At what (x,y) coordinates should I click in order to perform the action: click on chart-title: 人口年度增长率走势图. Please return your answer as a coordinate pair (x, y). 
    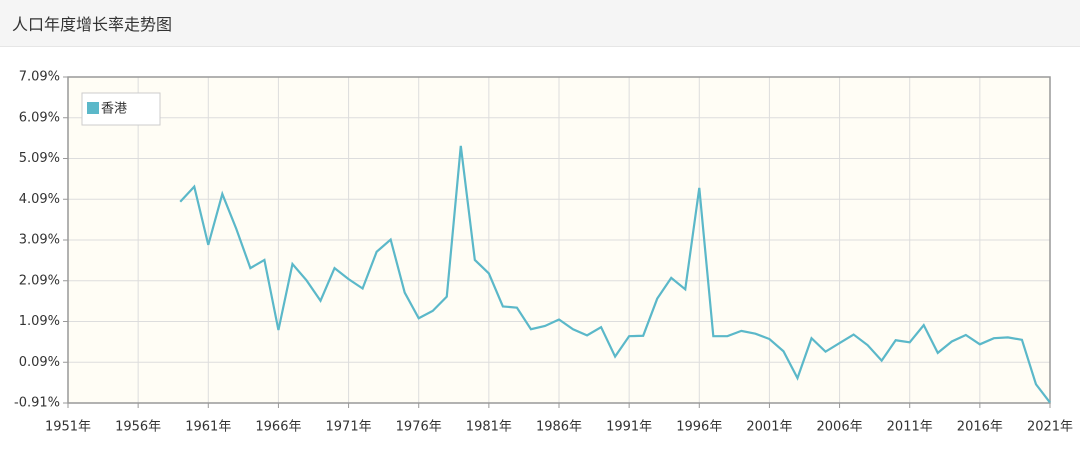
    Looking at the image, I should click on (92, 24).